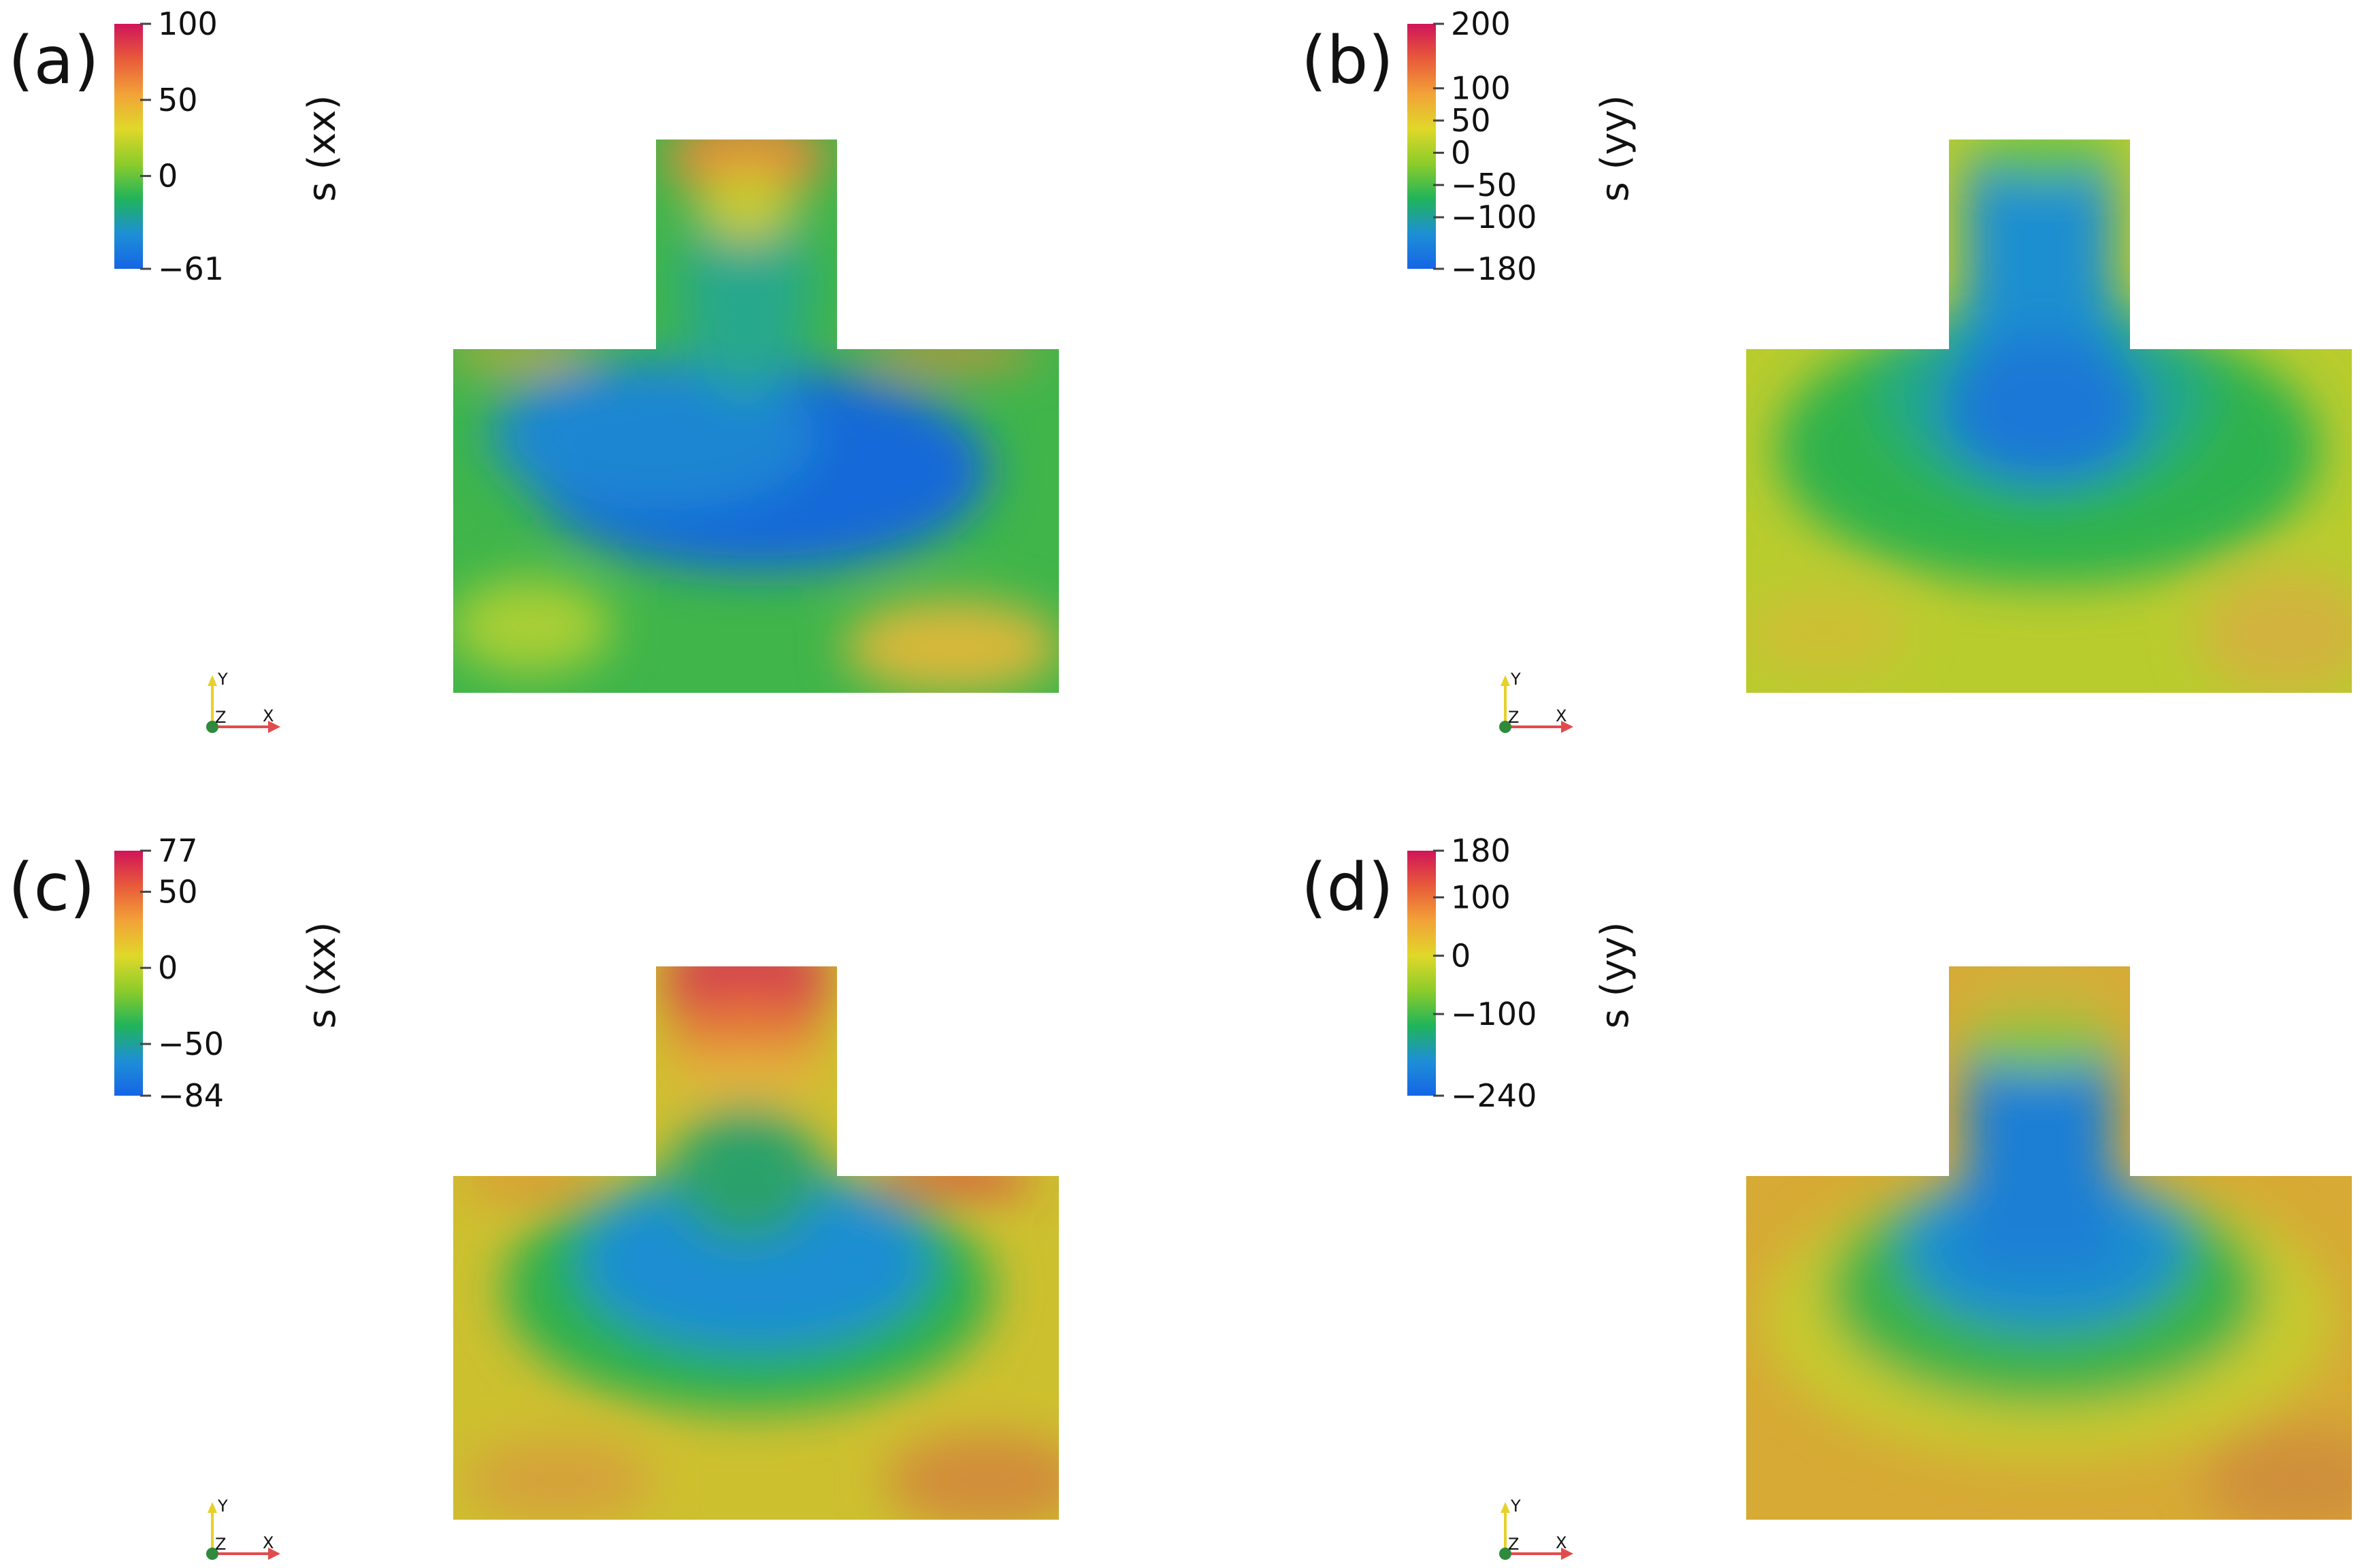  Describe the element at coordinates (51, 887) in the screenshot. I see `panel-label: (c)` at that location.